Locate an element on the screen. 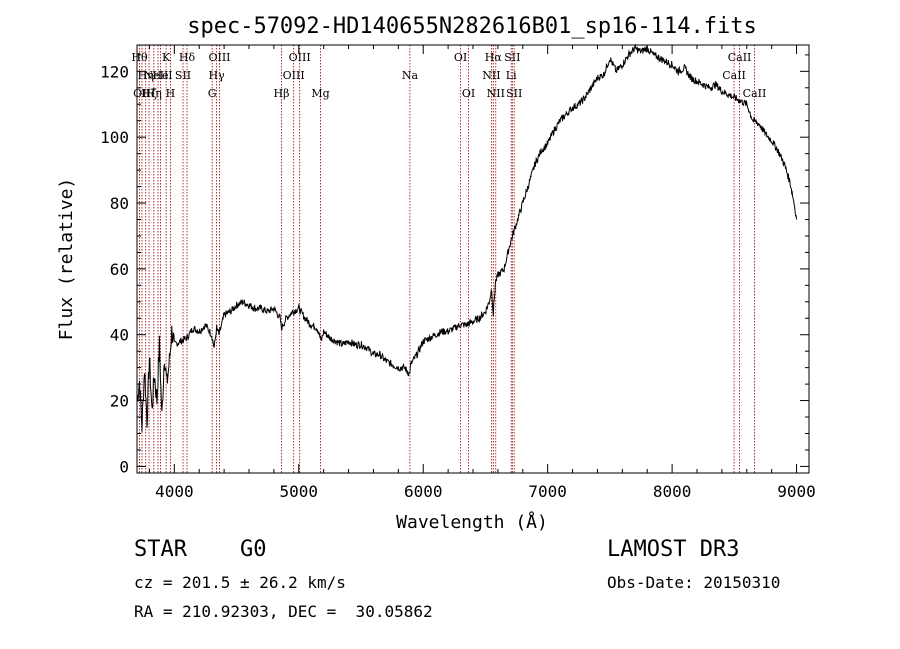 This screenshot has height=649, width=900. line-label-13: OIII is located at coordinates (219, 57).